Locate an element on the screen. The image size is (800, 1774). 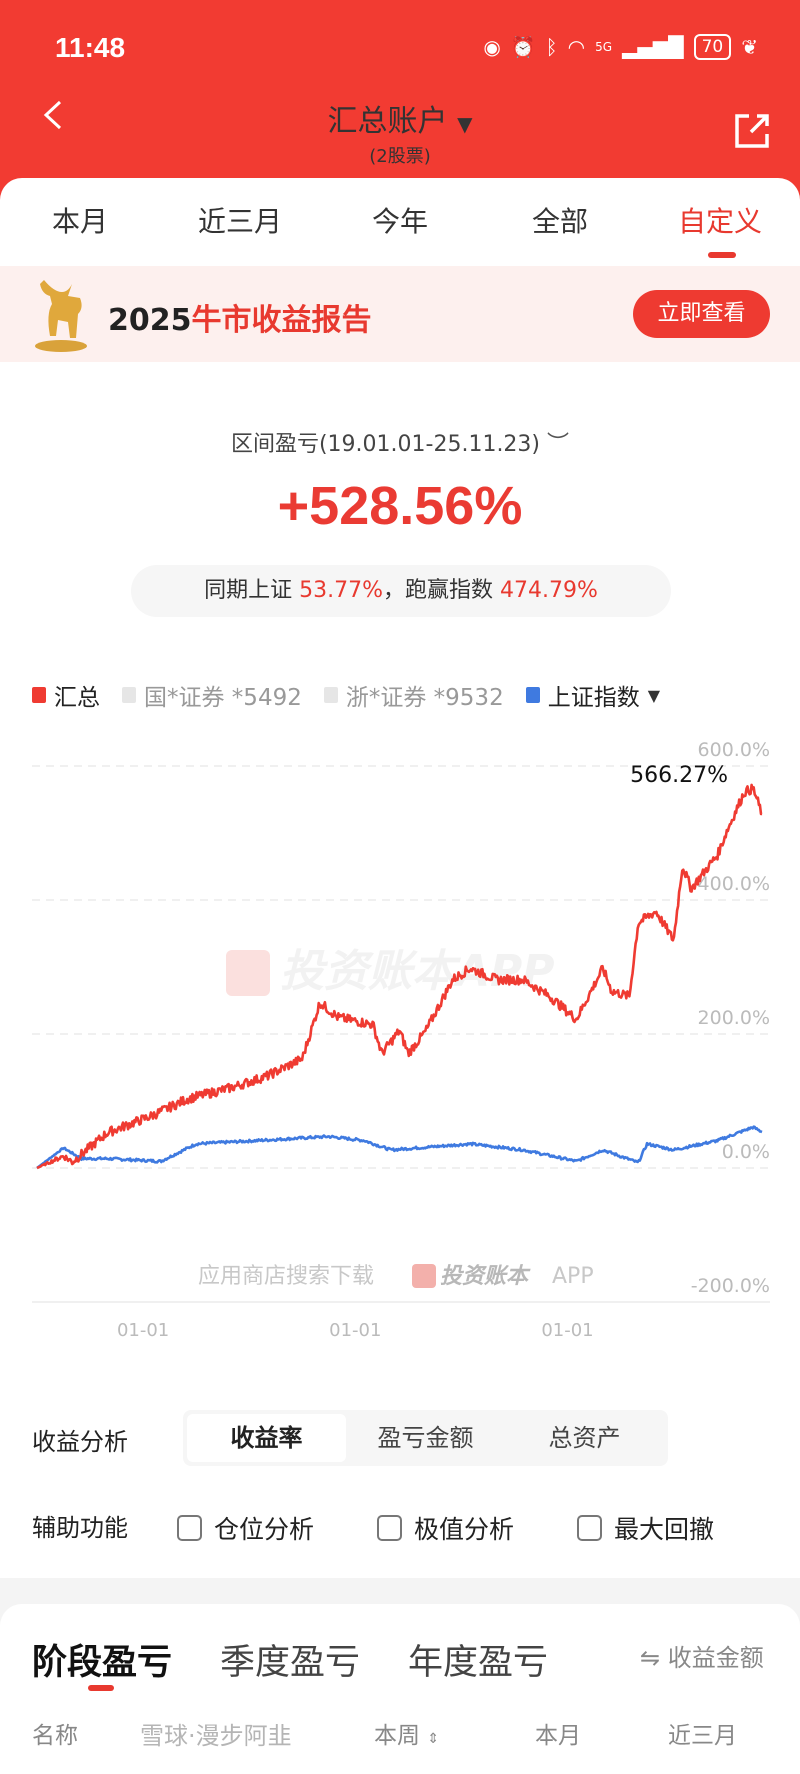
legend-label: 浙*证券 *9532 is located at coordinates (424, 698).